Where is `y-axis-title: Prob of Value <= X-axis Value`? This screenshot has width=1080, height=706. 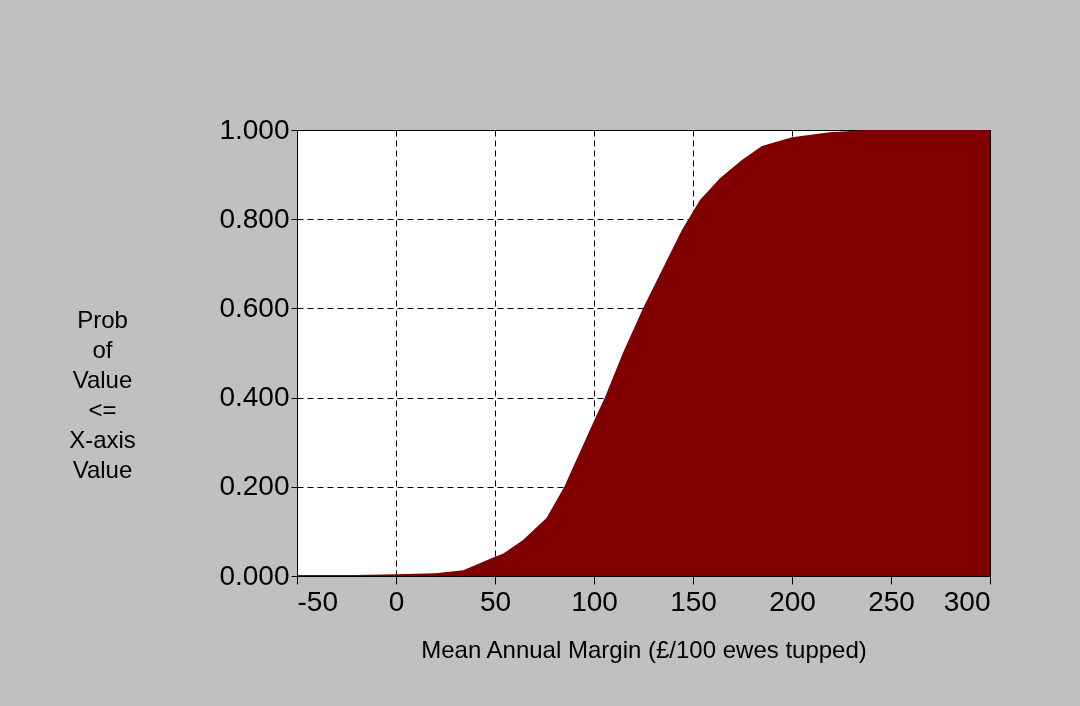
y-axis-title: Prob of Value <= X-axis Value is located at coordinates (102, 394).